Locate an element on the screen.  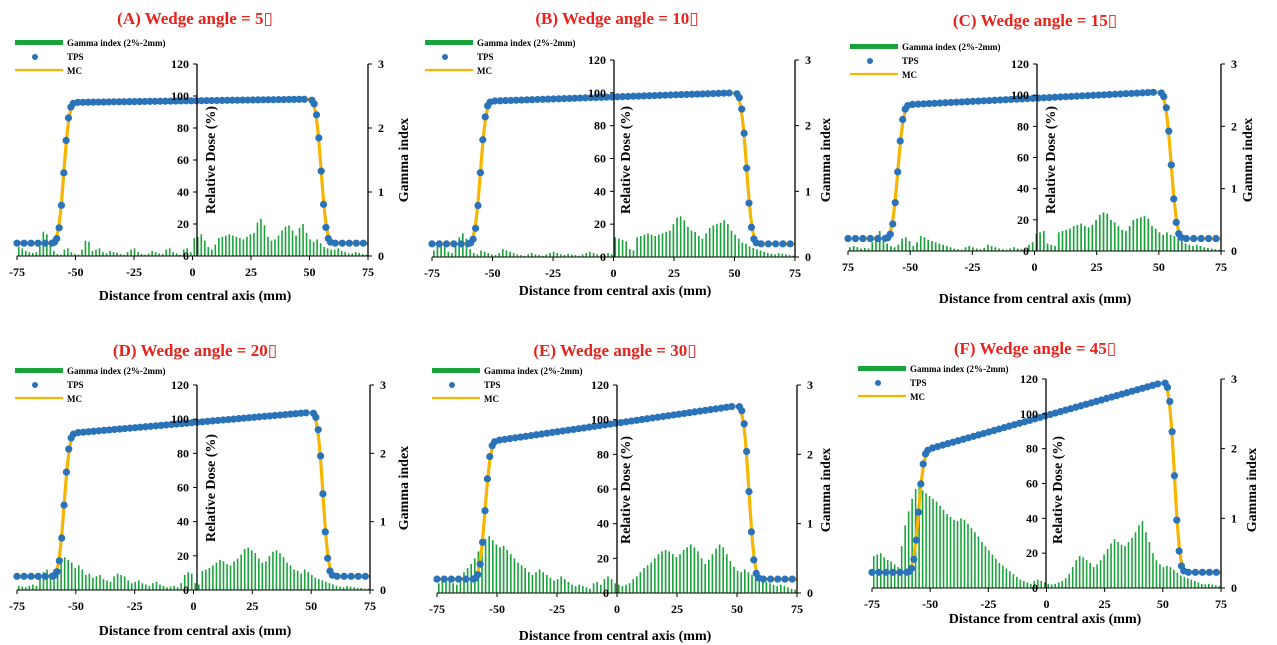
y2-tick-label: 1 is located at coordinates (381, 192).